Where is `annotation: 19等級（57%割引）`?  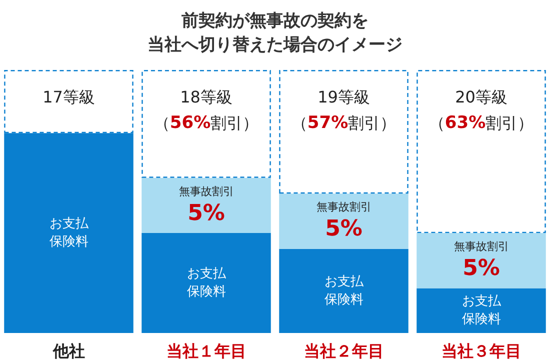
annotation: 19等級（57%割引） is located at coordinates (343, 110).